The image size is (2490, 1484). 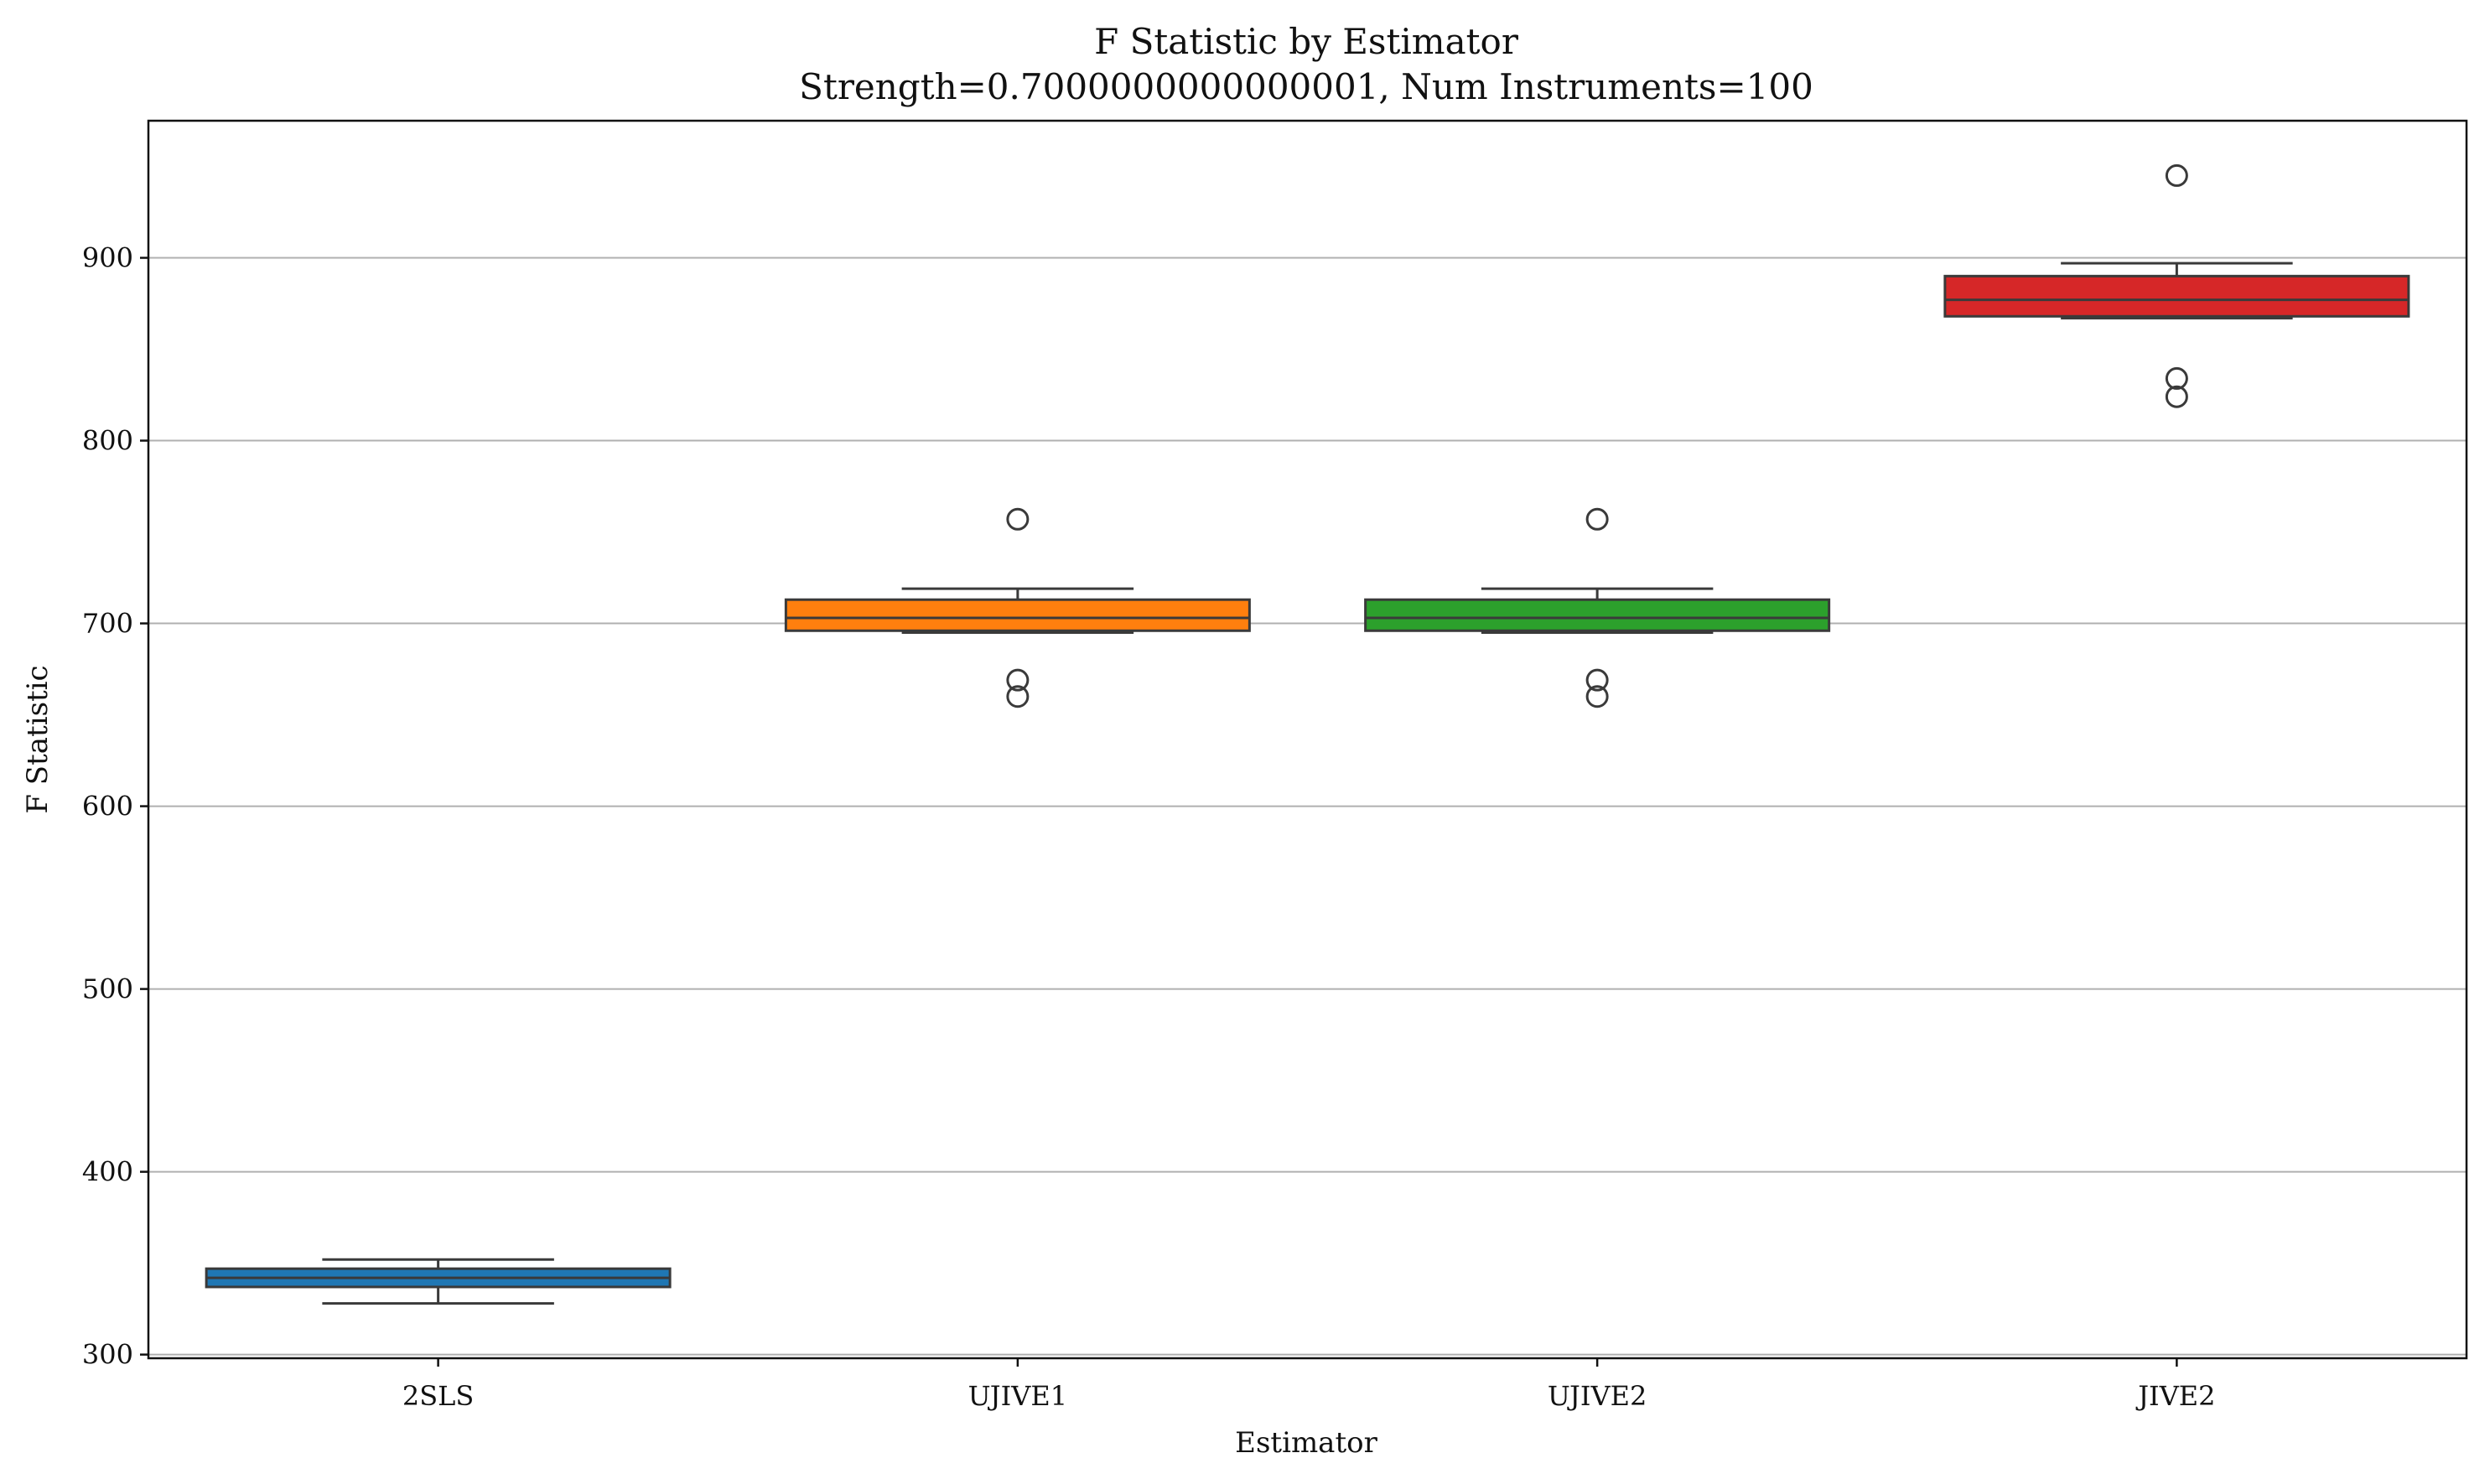 I want to click on box-2sls, so click(x=438, y=1281).